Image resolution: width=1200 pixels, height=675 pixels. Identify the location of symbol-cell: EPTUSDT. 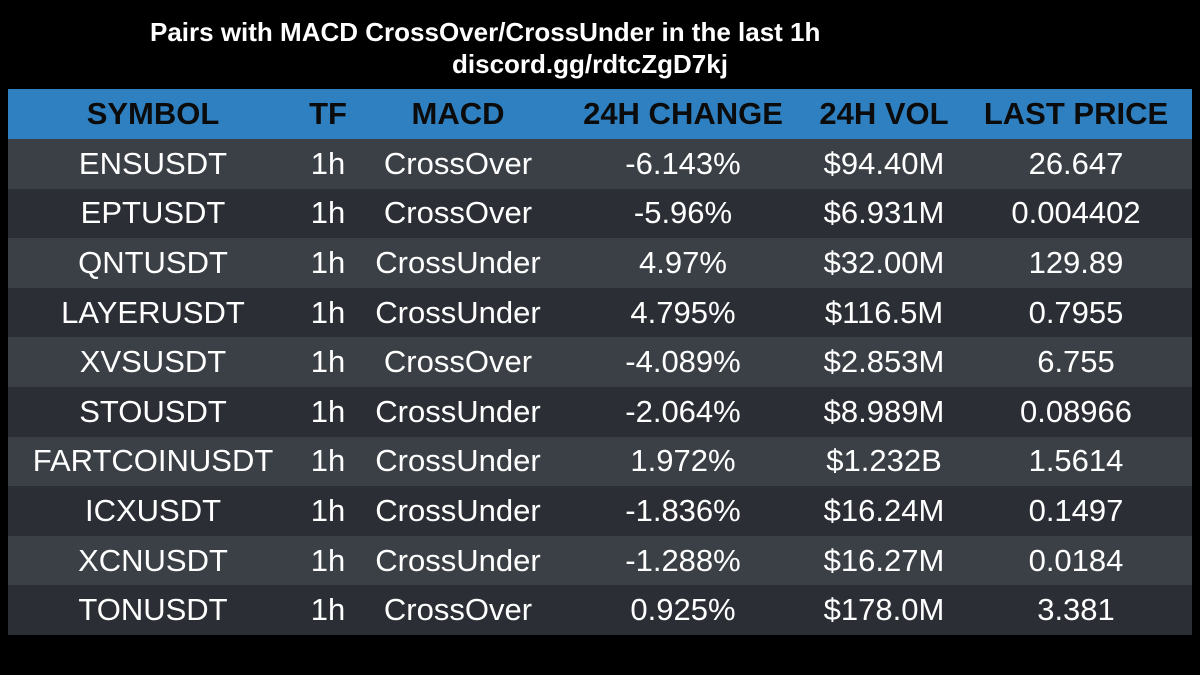
(153, 213).